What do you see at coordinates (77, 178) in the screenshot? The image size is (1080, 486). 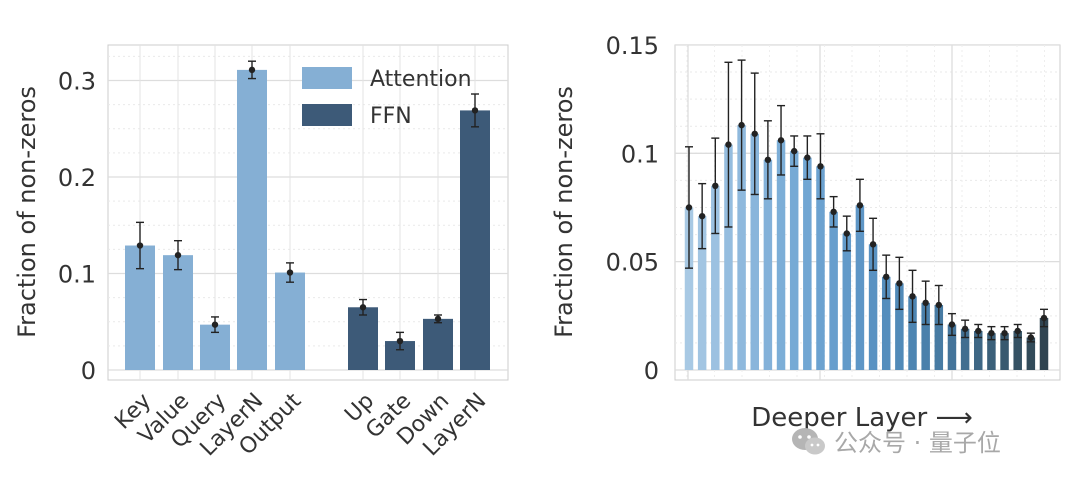 I see `chart1-y-tick-label: 0.2` at bounding box center [77, 178].